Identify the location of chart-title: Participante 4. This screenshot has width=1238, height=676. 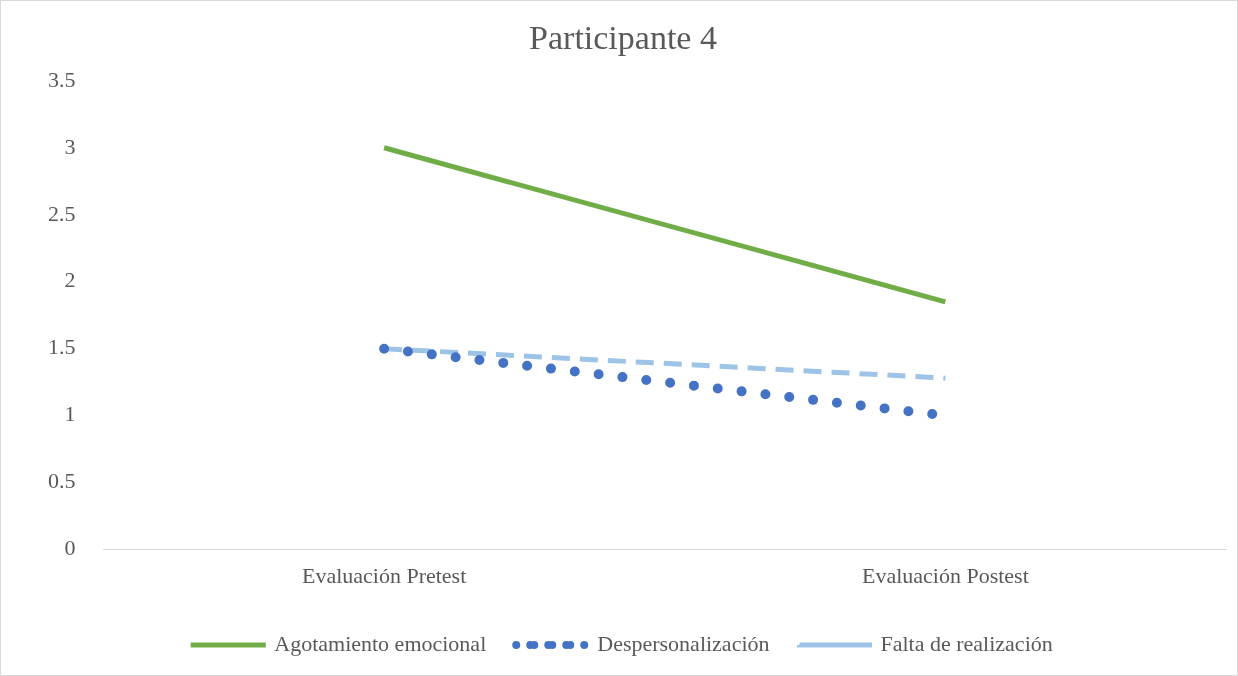
(623, 38).